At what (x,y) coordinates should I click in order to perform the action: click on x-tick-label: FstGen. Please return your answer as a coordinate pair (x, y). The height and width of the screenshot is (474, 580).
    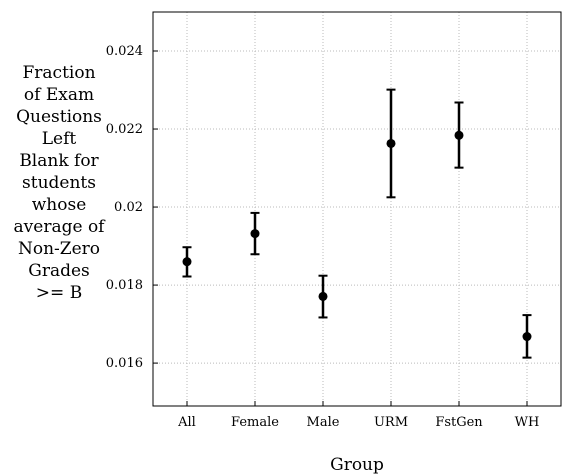
    Looking at the image, I should click on (459, 422).